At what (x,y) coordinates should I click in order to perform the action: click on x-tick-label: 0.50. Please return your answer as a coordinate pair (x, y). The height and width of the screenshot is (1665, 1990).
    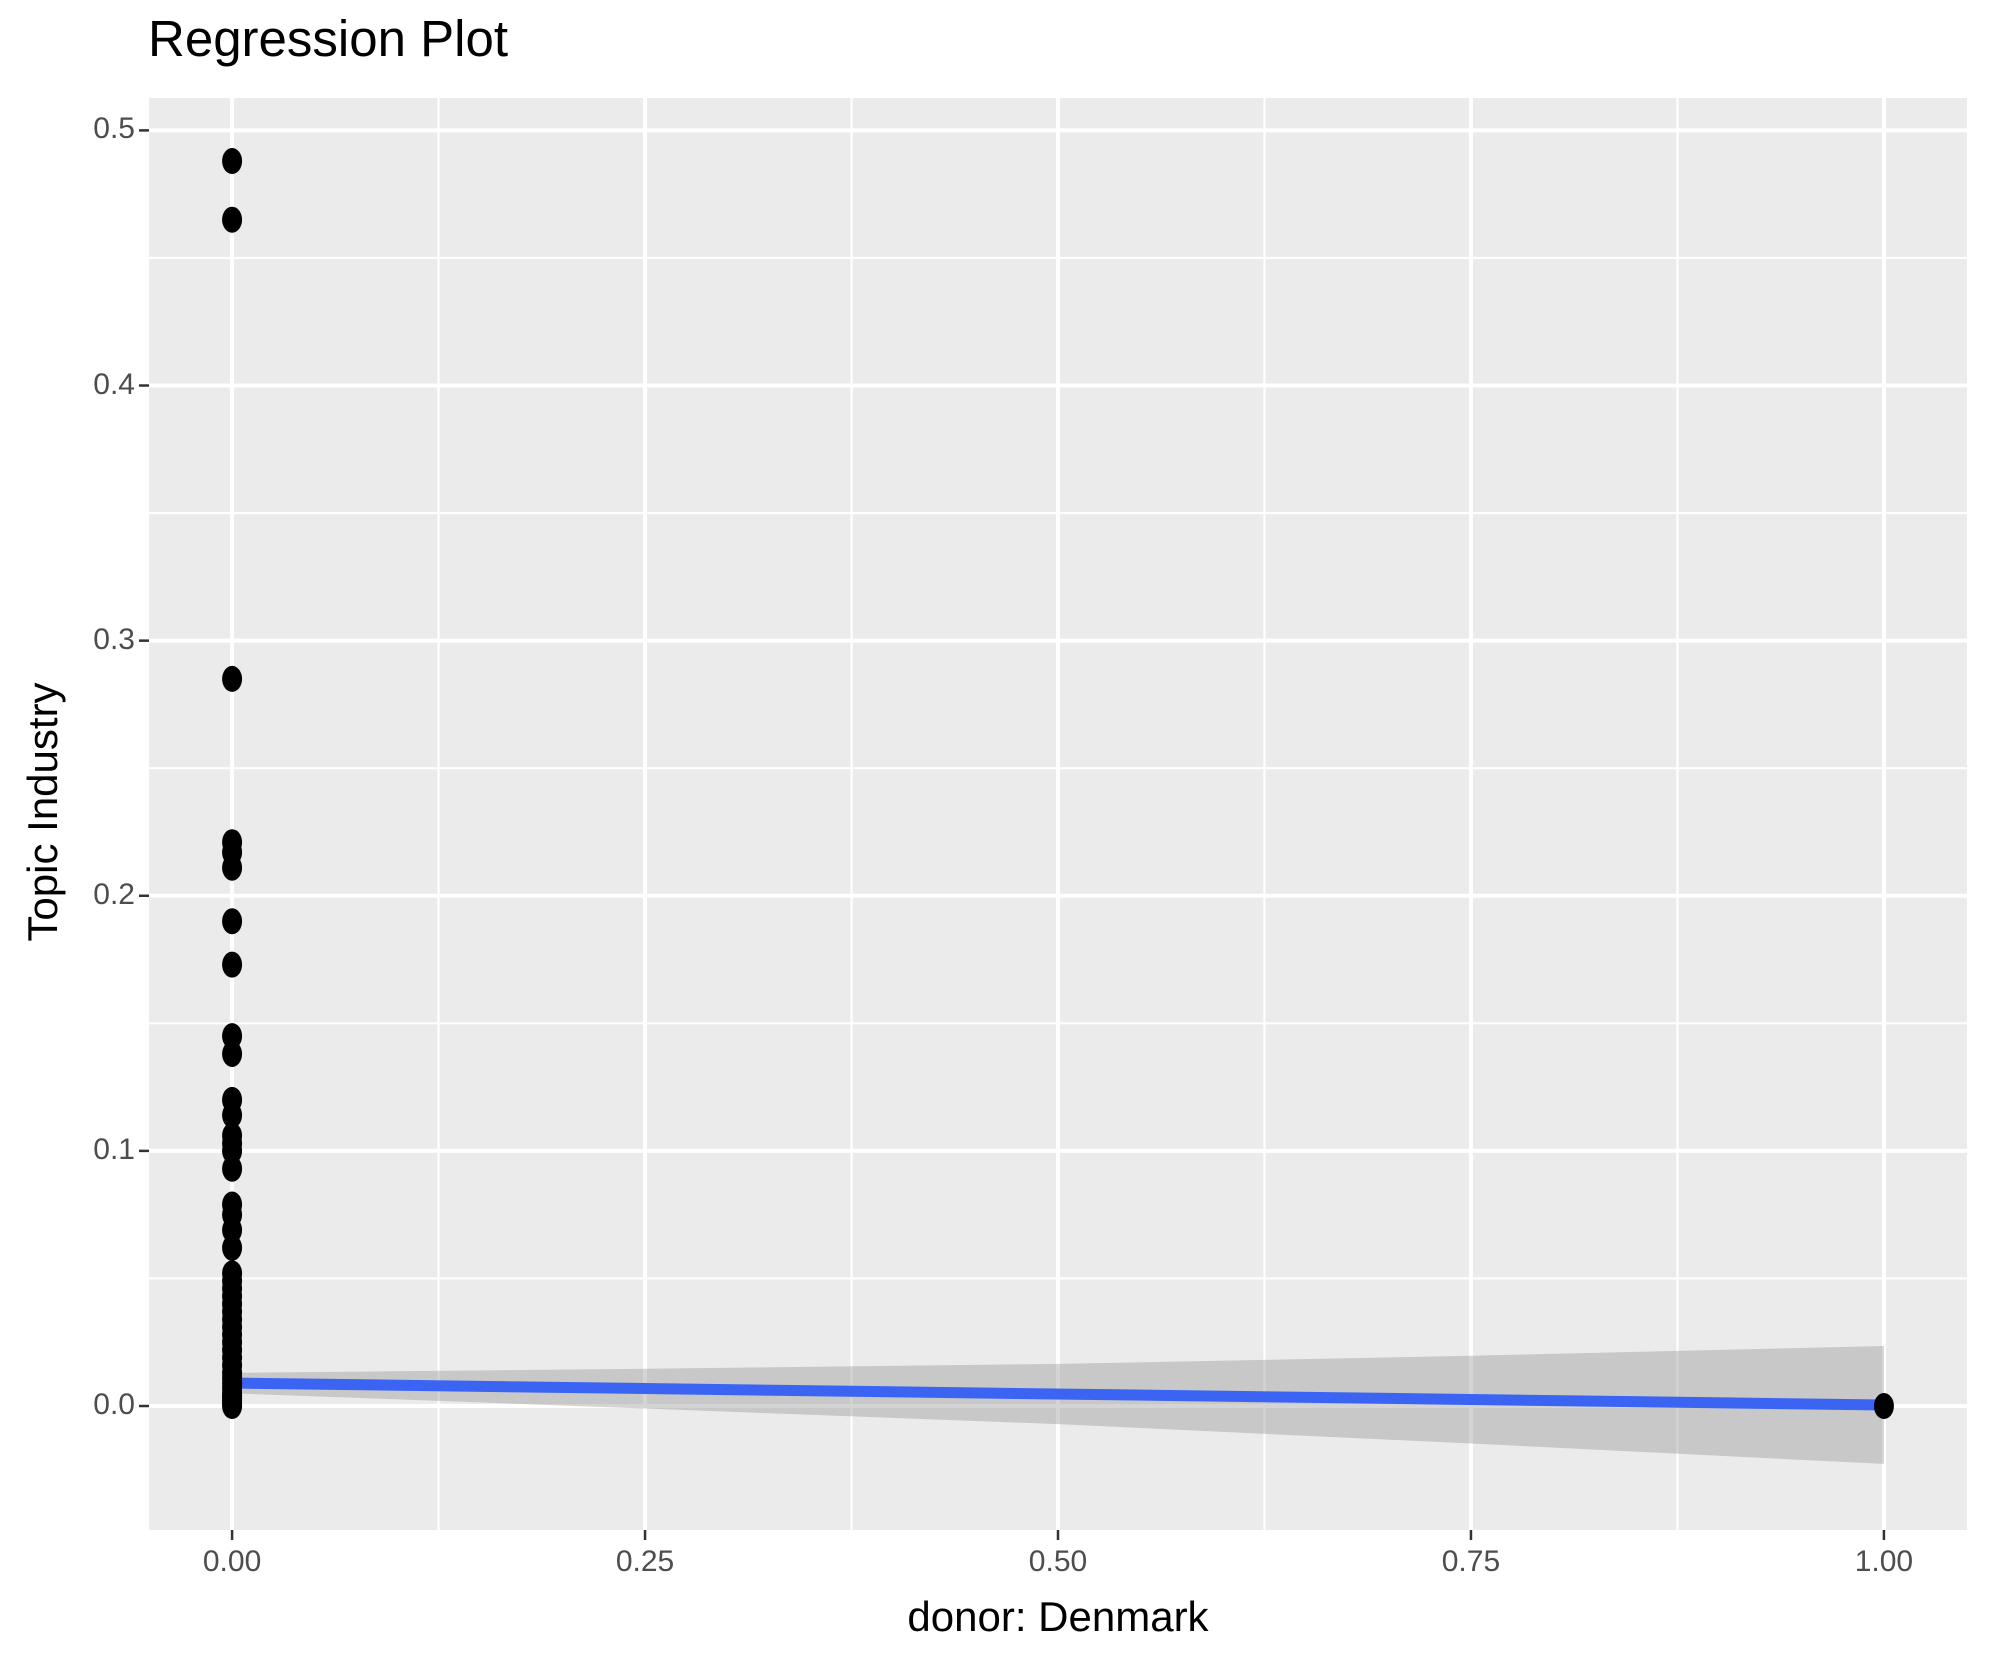
    Looking at the image, I should click on (1058, 1561).